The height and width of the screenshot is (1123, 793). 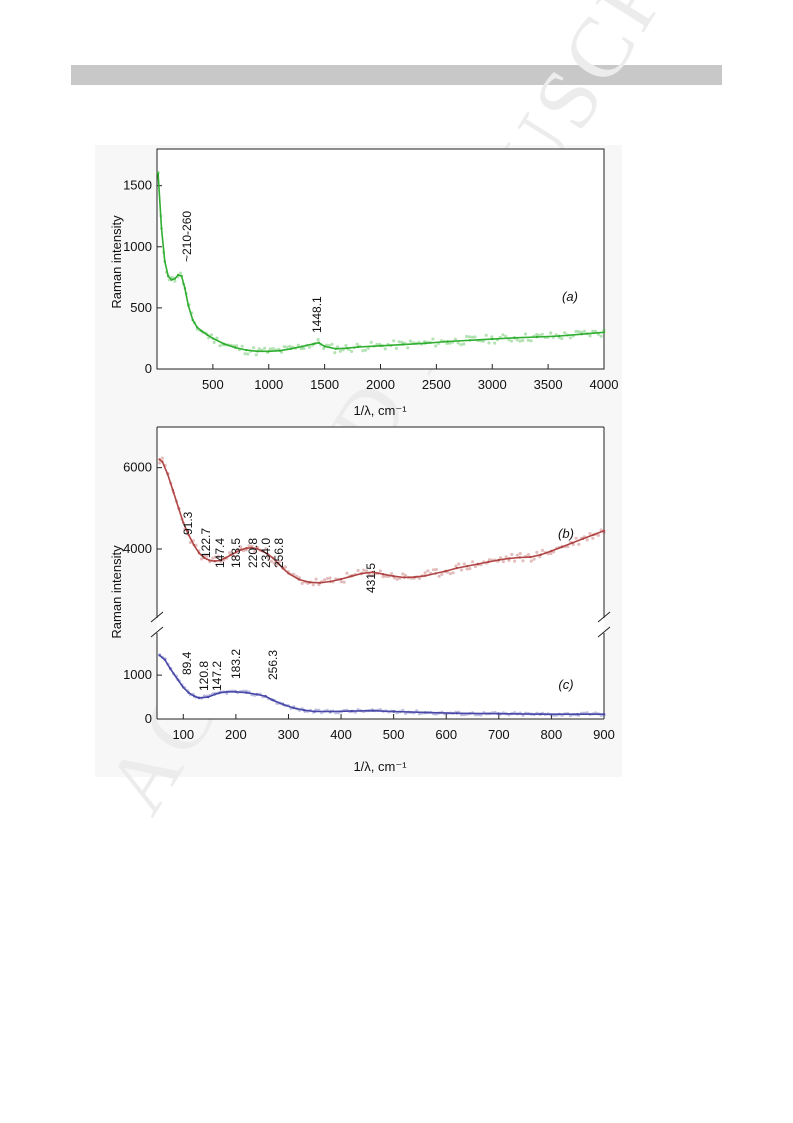 I want to click on y-tick-label-b: 6000, so click(x=137, y=467).